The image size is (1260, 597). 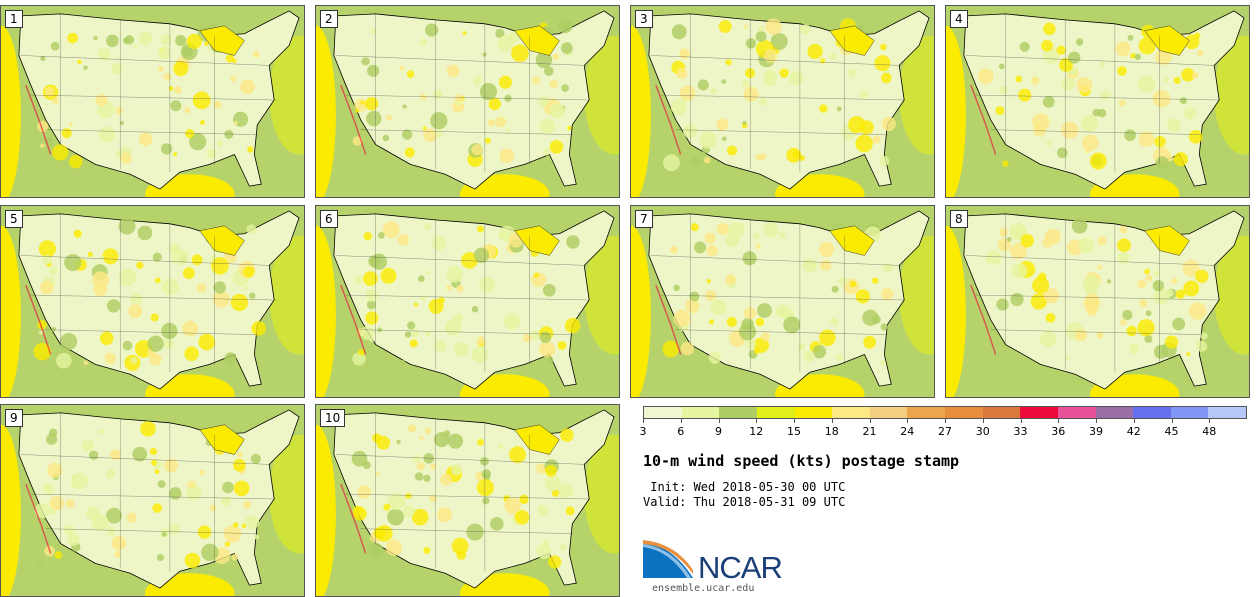 What do you see at coordinates (744, 487) in the screenshot?
I see `init-time: Init: Wed 2018-05-30 00 UTC` at bounding box center [744, 487].